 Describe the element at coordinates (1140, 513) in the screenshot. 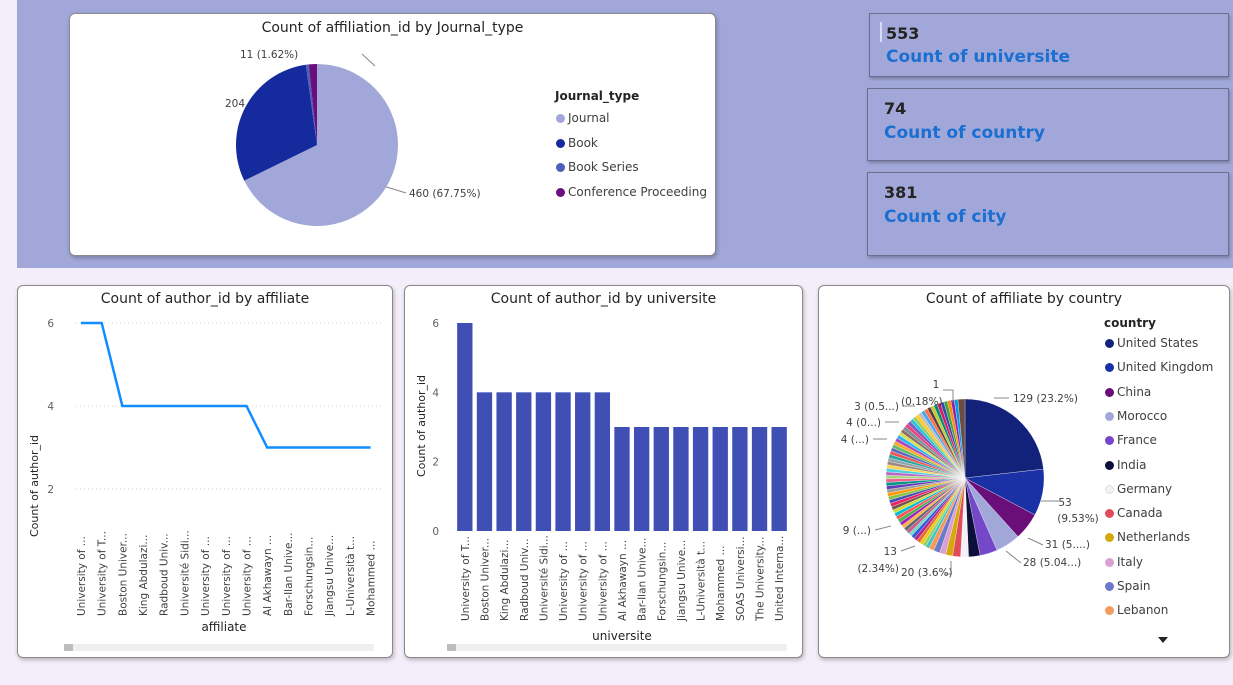

I see `legend-label: Canada` at that location.